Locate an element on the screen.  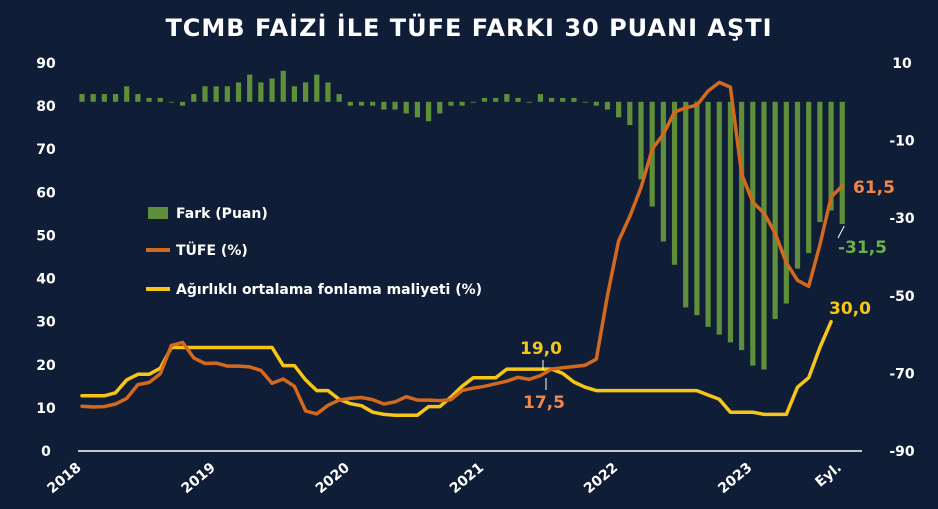
annotation-aof-2021: 19,0 is located at coordinates (541, 349).